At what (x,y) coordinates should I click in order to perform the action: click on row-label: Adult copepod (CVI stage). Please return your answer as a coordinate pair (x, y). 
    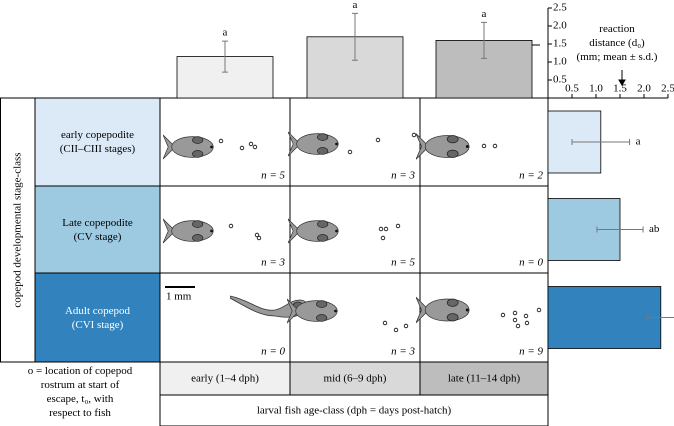
    Looking at the image, I should click on (97, 317).